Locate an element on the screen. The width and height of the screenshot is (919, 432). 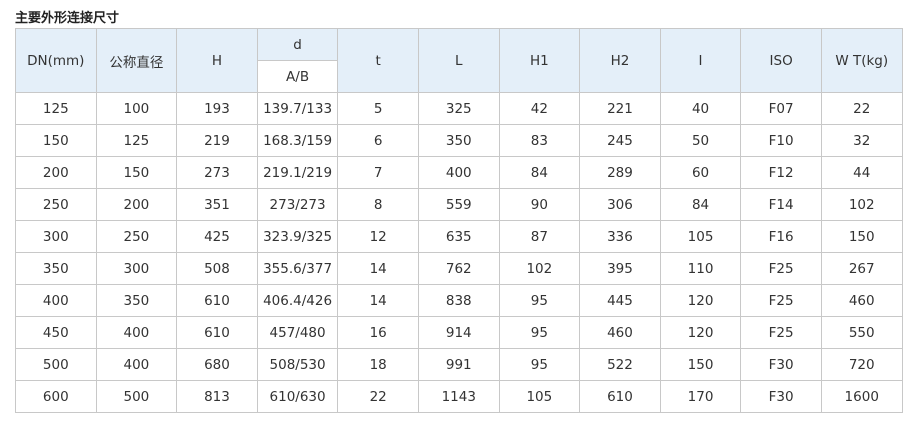
table-cell: 8 is located at coordinates (378, 204).